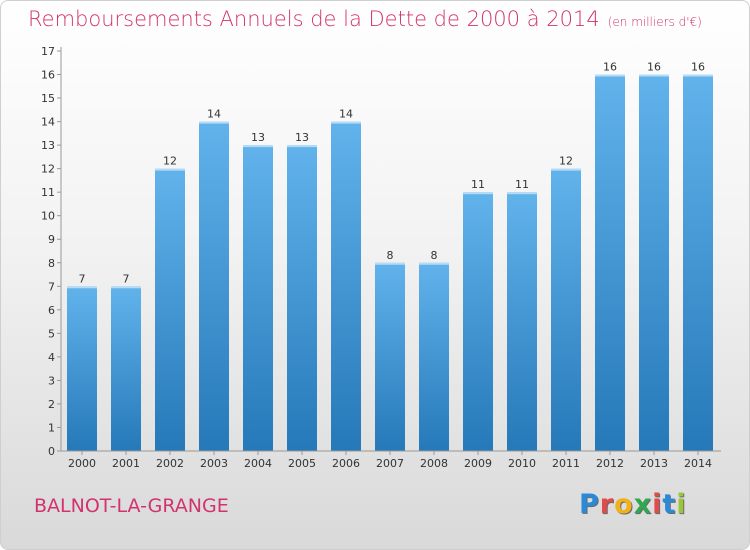  What do you see at coordinates (82, 463) in the screenshot?
I see `x-tick-label: 2000` at bounding box center [82, 463].